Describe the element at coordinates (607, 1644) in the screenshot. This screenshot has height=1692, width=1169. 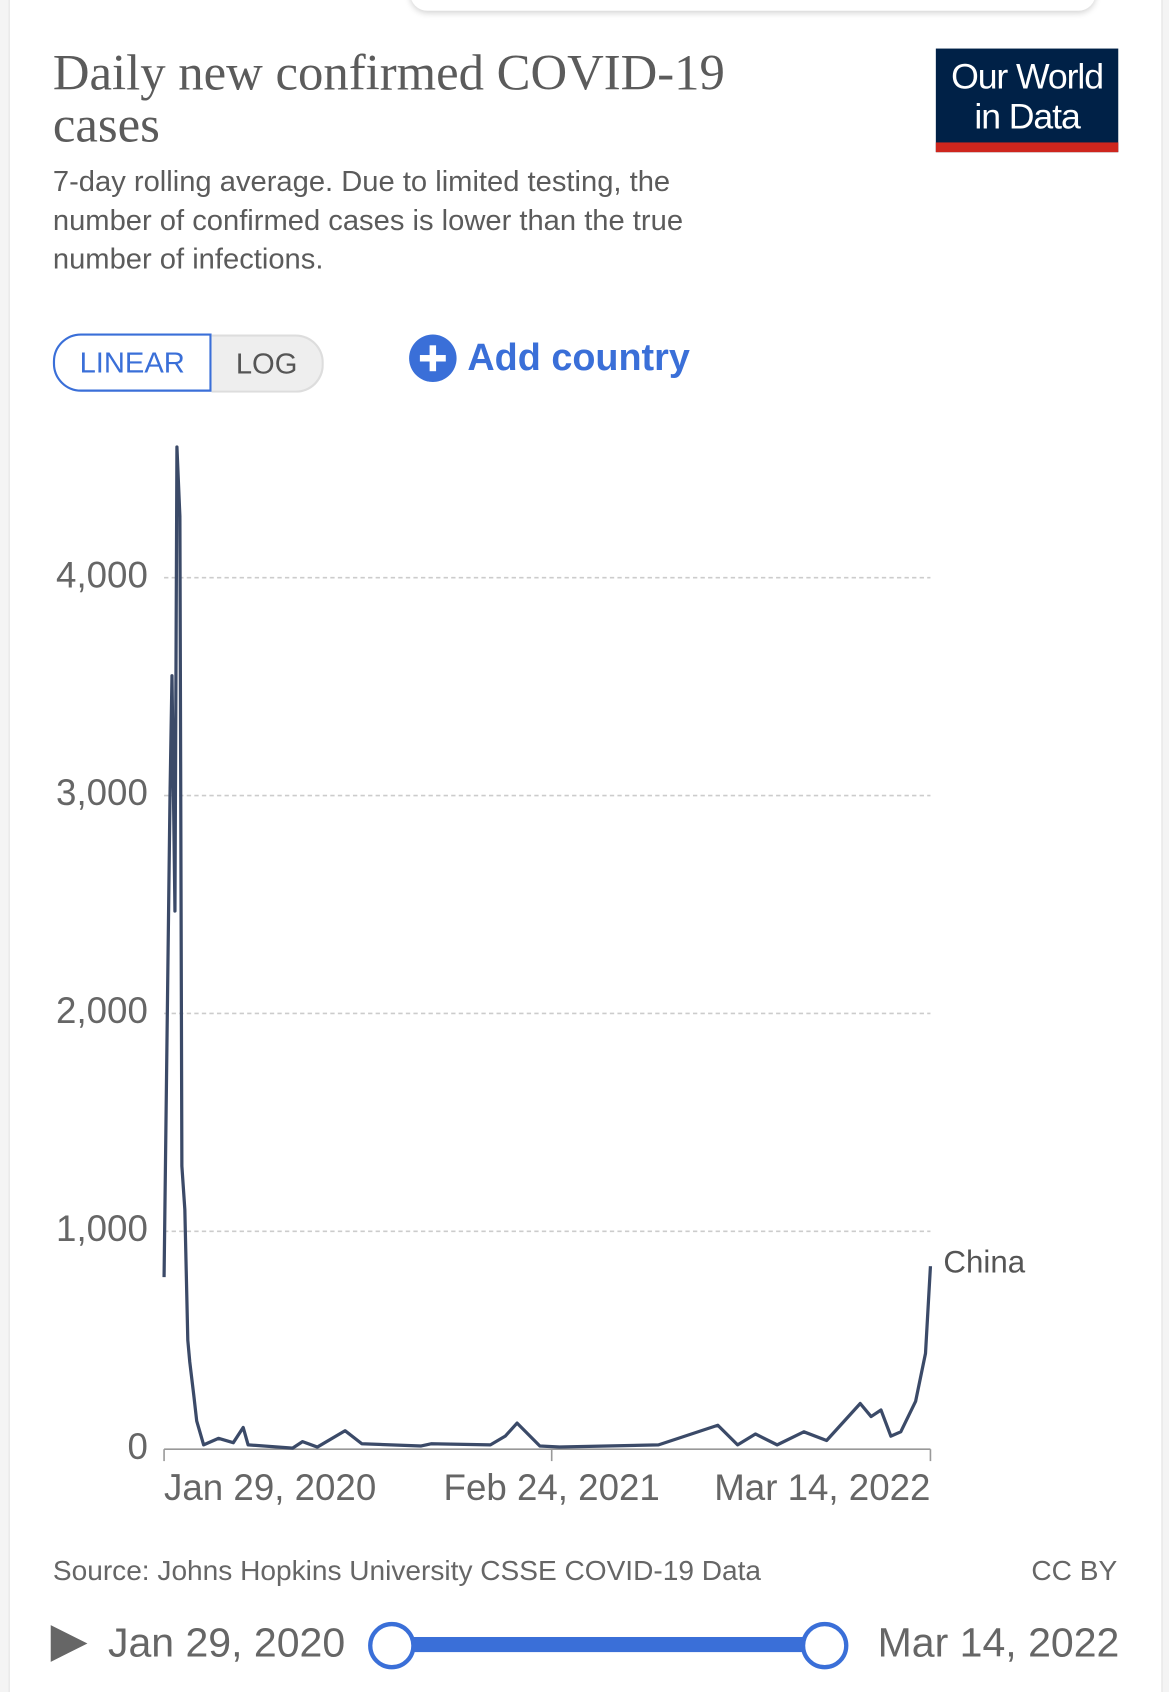
I see `timeline-track` at that location.